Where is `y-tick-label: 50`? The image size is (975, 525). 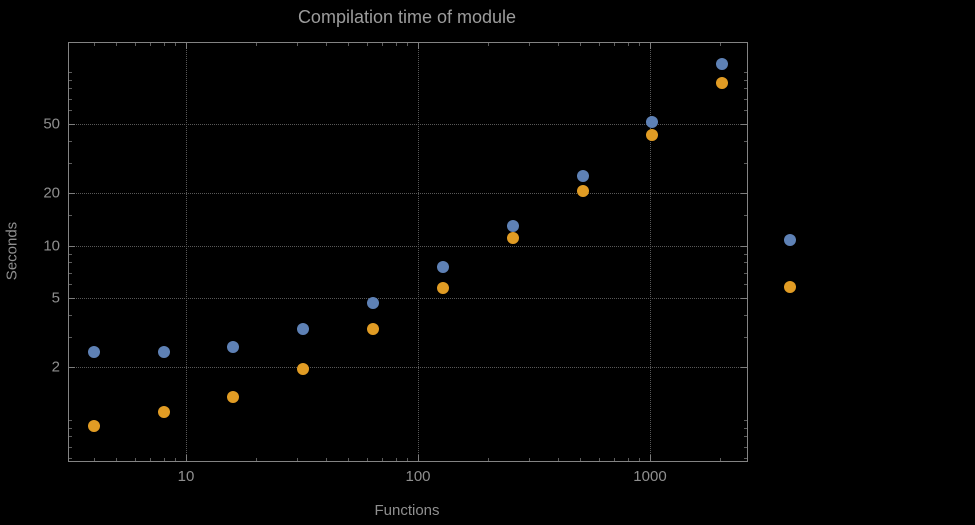 y-tick-label: 50 is located at coordinates (51, 124).